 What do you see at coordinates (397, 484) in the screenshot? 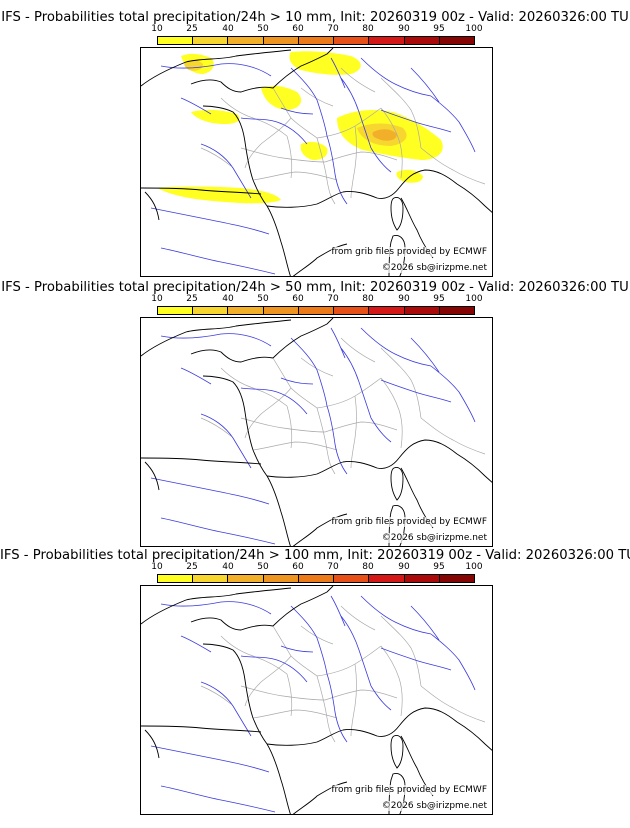
I see `corsica-coastline` at bounding box center [397, 484].